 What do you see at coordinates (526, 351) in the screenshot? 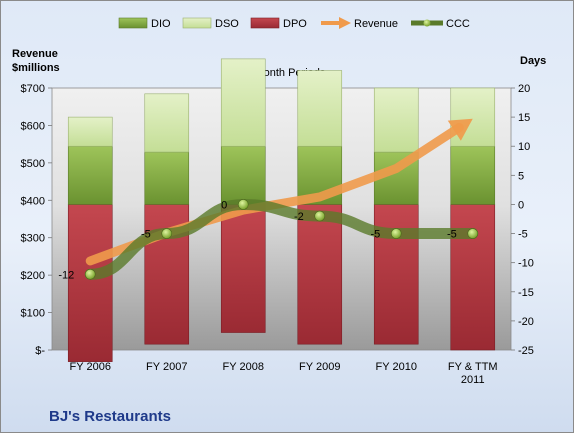
I see `right-tick-label: -25` at bounding box center [526, 351].